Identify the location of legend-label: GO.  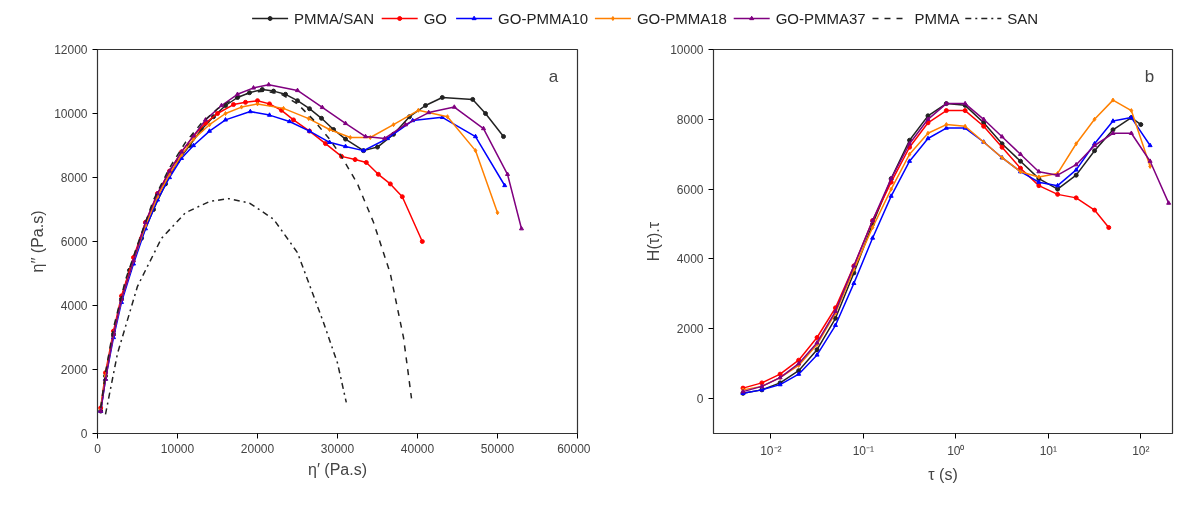
(435, 18).